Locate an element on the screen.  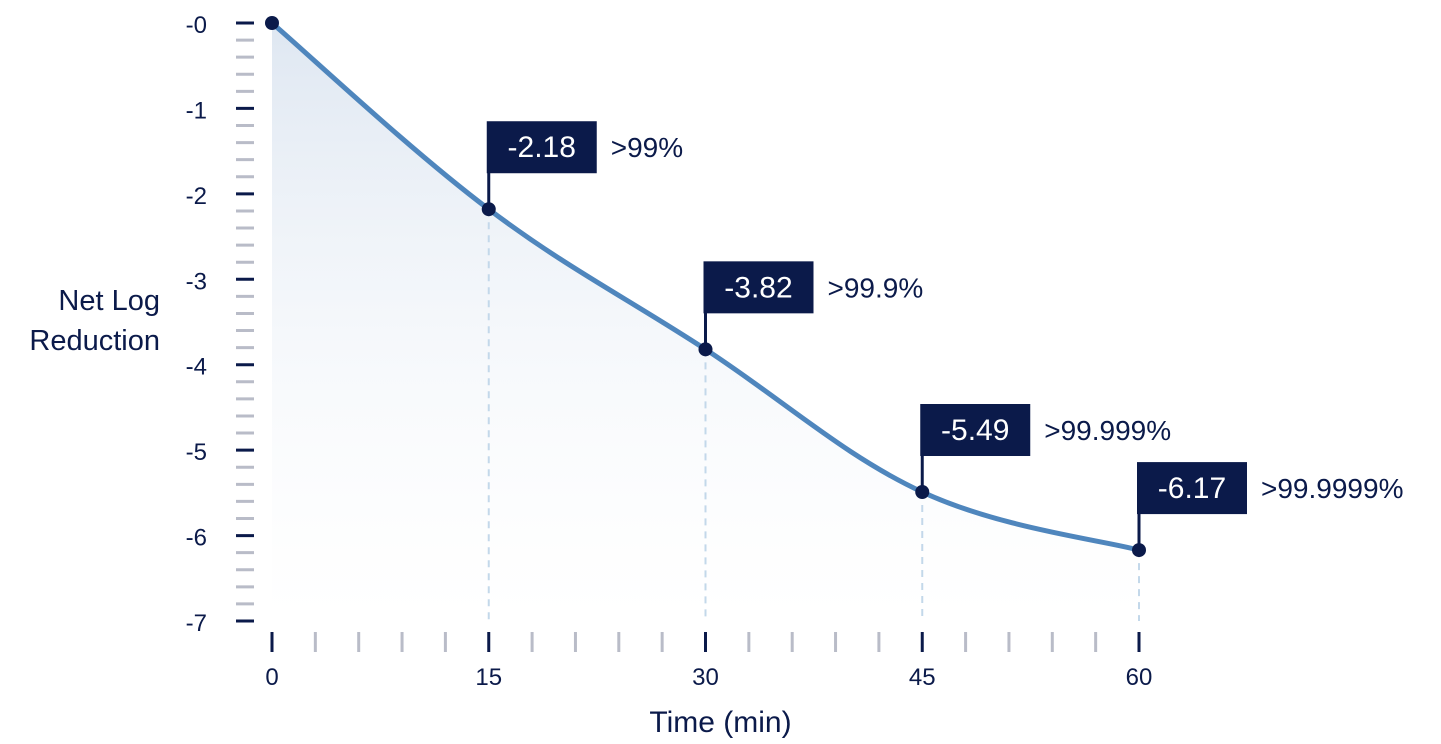
x-tick-label-1: 15 is located at coordinates (488, 677).